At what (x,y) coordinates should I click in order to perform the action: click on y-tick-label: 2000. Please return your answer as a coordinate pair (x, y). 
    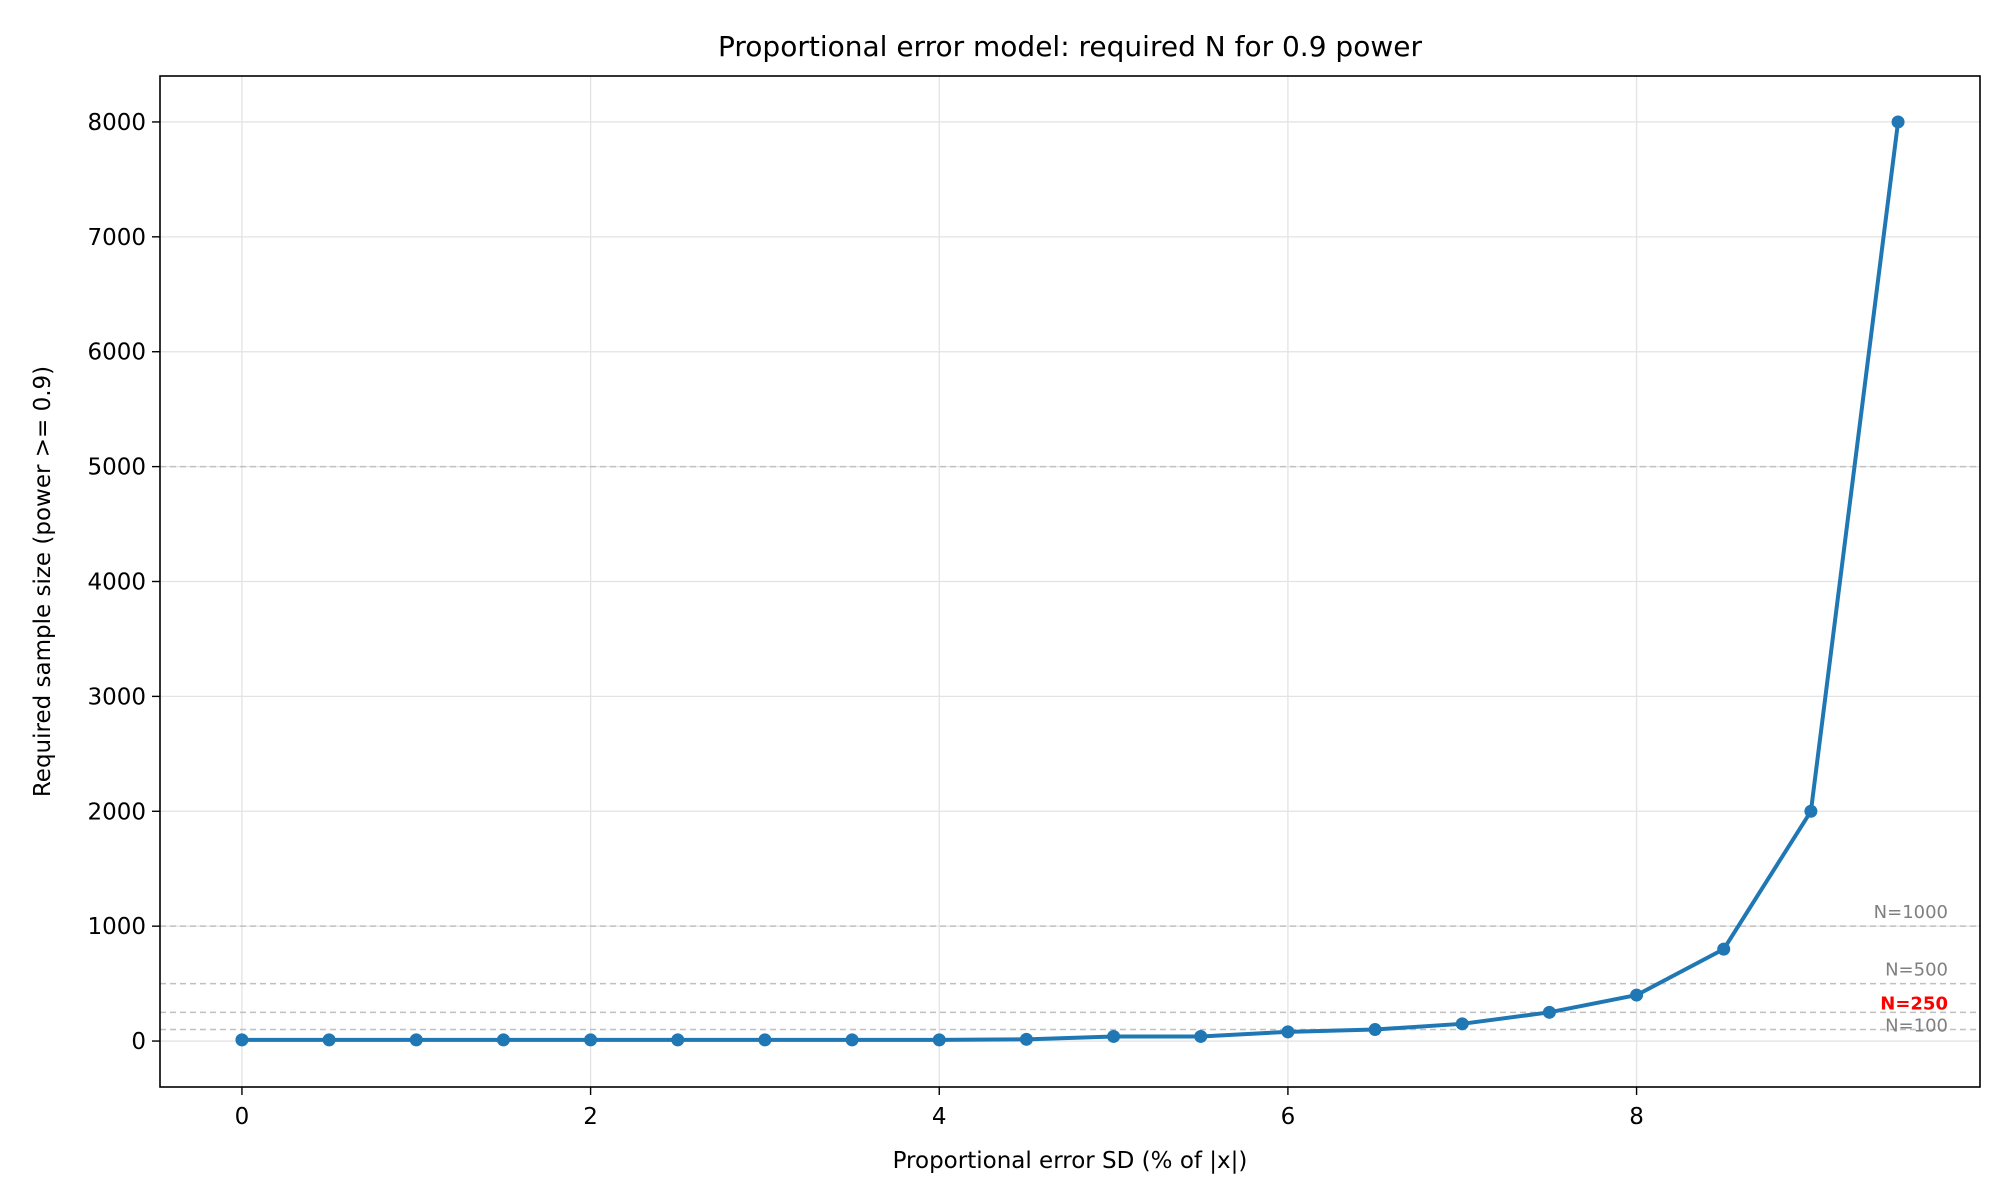
    Looking at the image, I should click on (116, 812).